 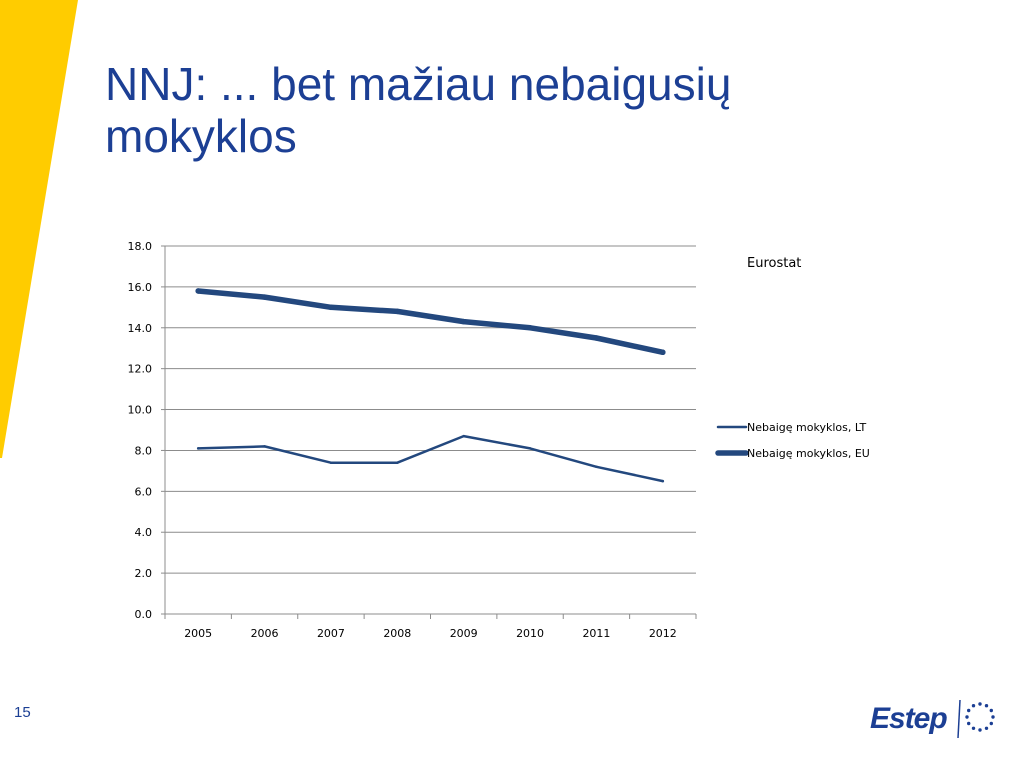 I want to click on x-tick-label: 2008, so click(x=397, y=633).